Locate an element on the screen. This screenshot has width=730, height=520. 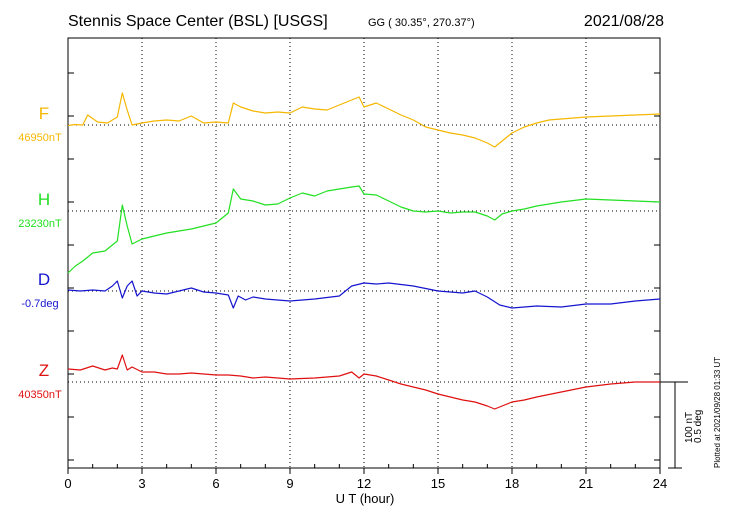
plotted-timestamp: Plotted at 2021/09/28 01:33 UT is located at coordinates (717, 412).